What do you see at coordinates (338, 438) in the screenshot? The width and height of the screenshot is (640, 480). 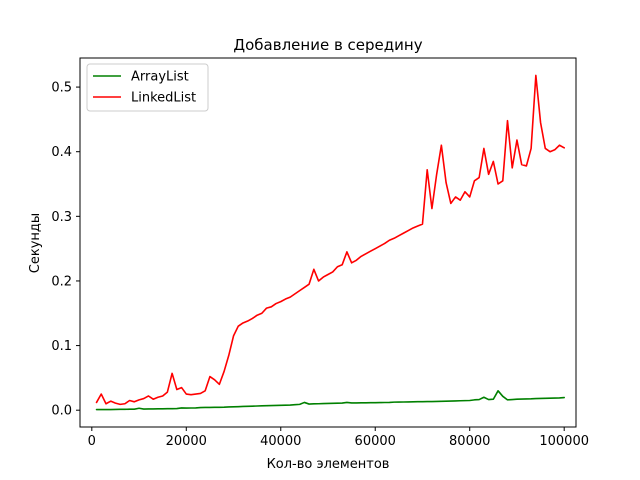 I see `x-axis: 0 20000 40000 60000 80000 100000` at bounding box center [338, 438].